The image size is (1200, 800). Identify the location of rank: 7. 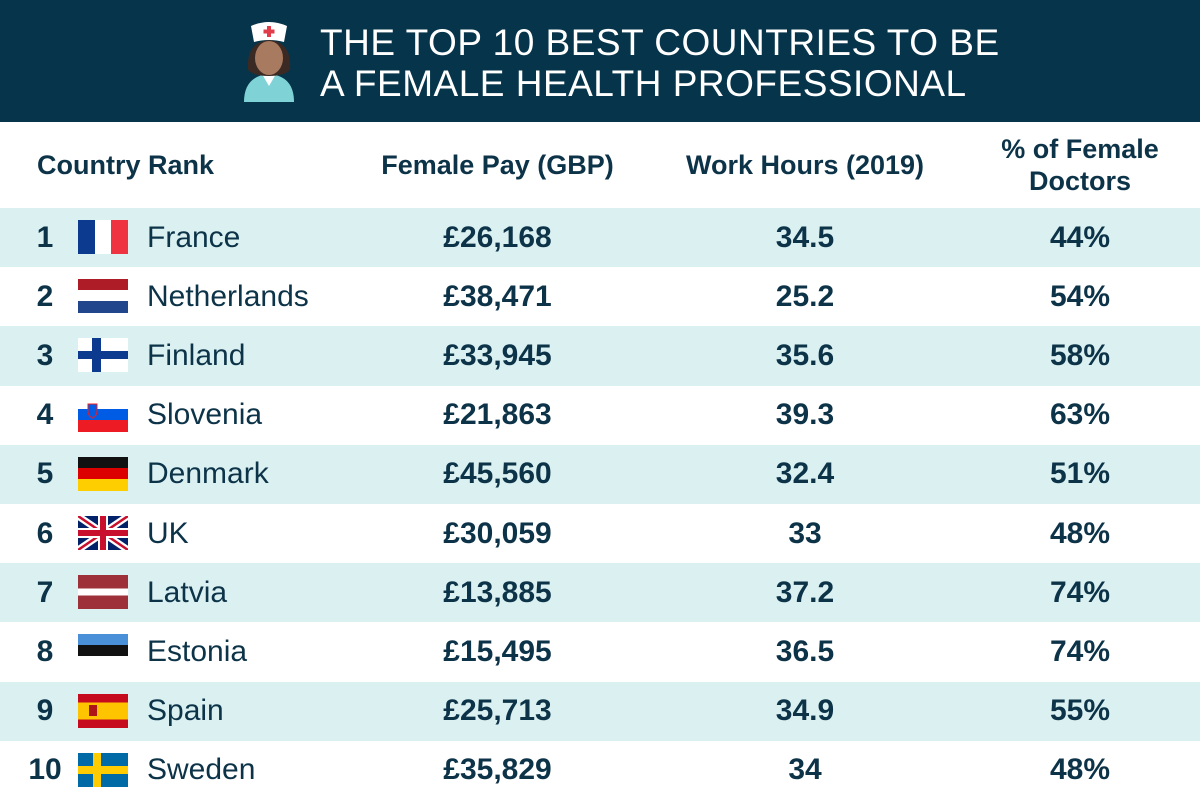
(45, 592).